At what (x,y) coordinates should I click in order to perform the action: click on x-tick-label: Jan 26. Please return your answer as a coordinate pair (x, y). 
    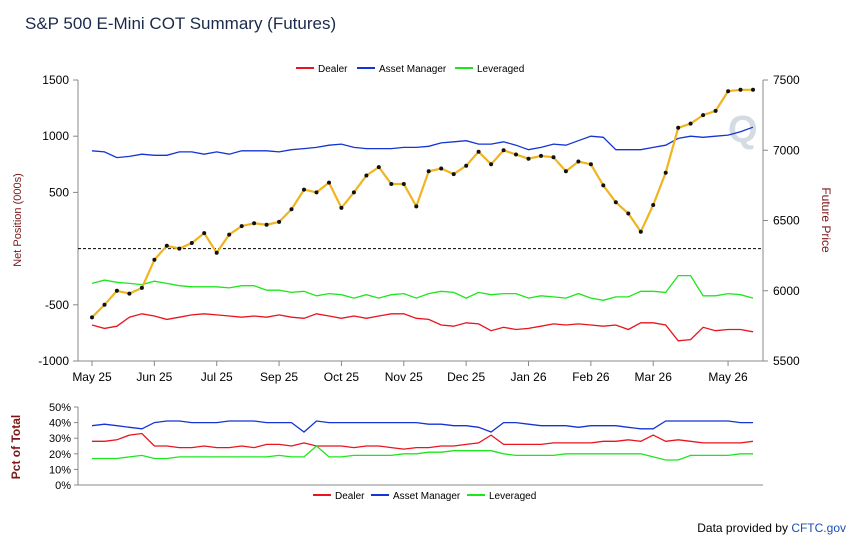
    Looking at the image, I should click on (528, 377).